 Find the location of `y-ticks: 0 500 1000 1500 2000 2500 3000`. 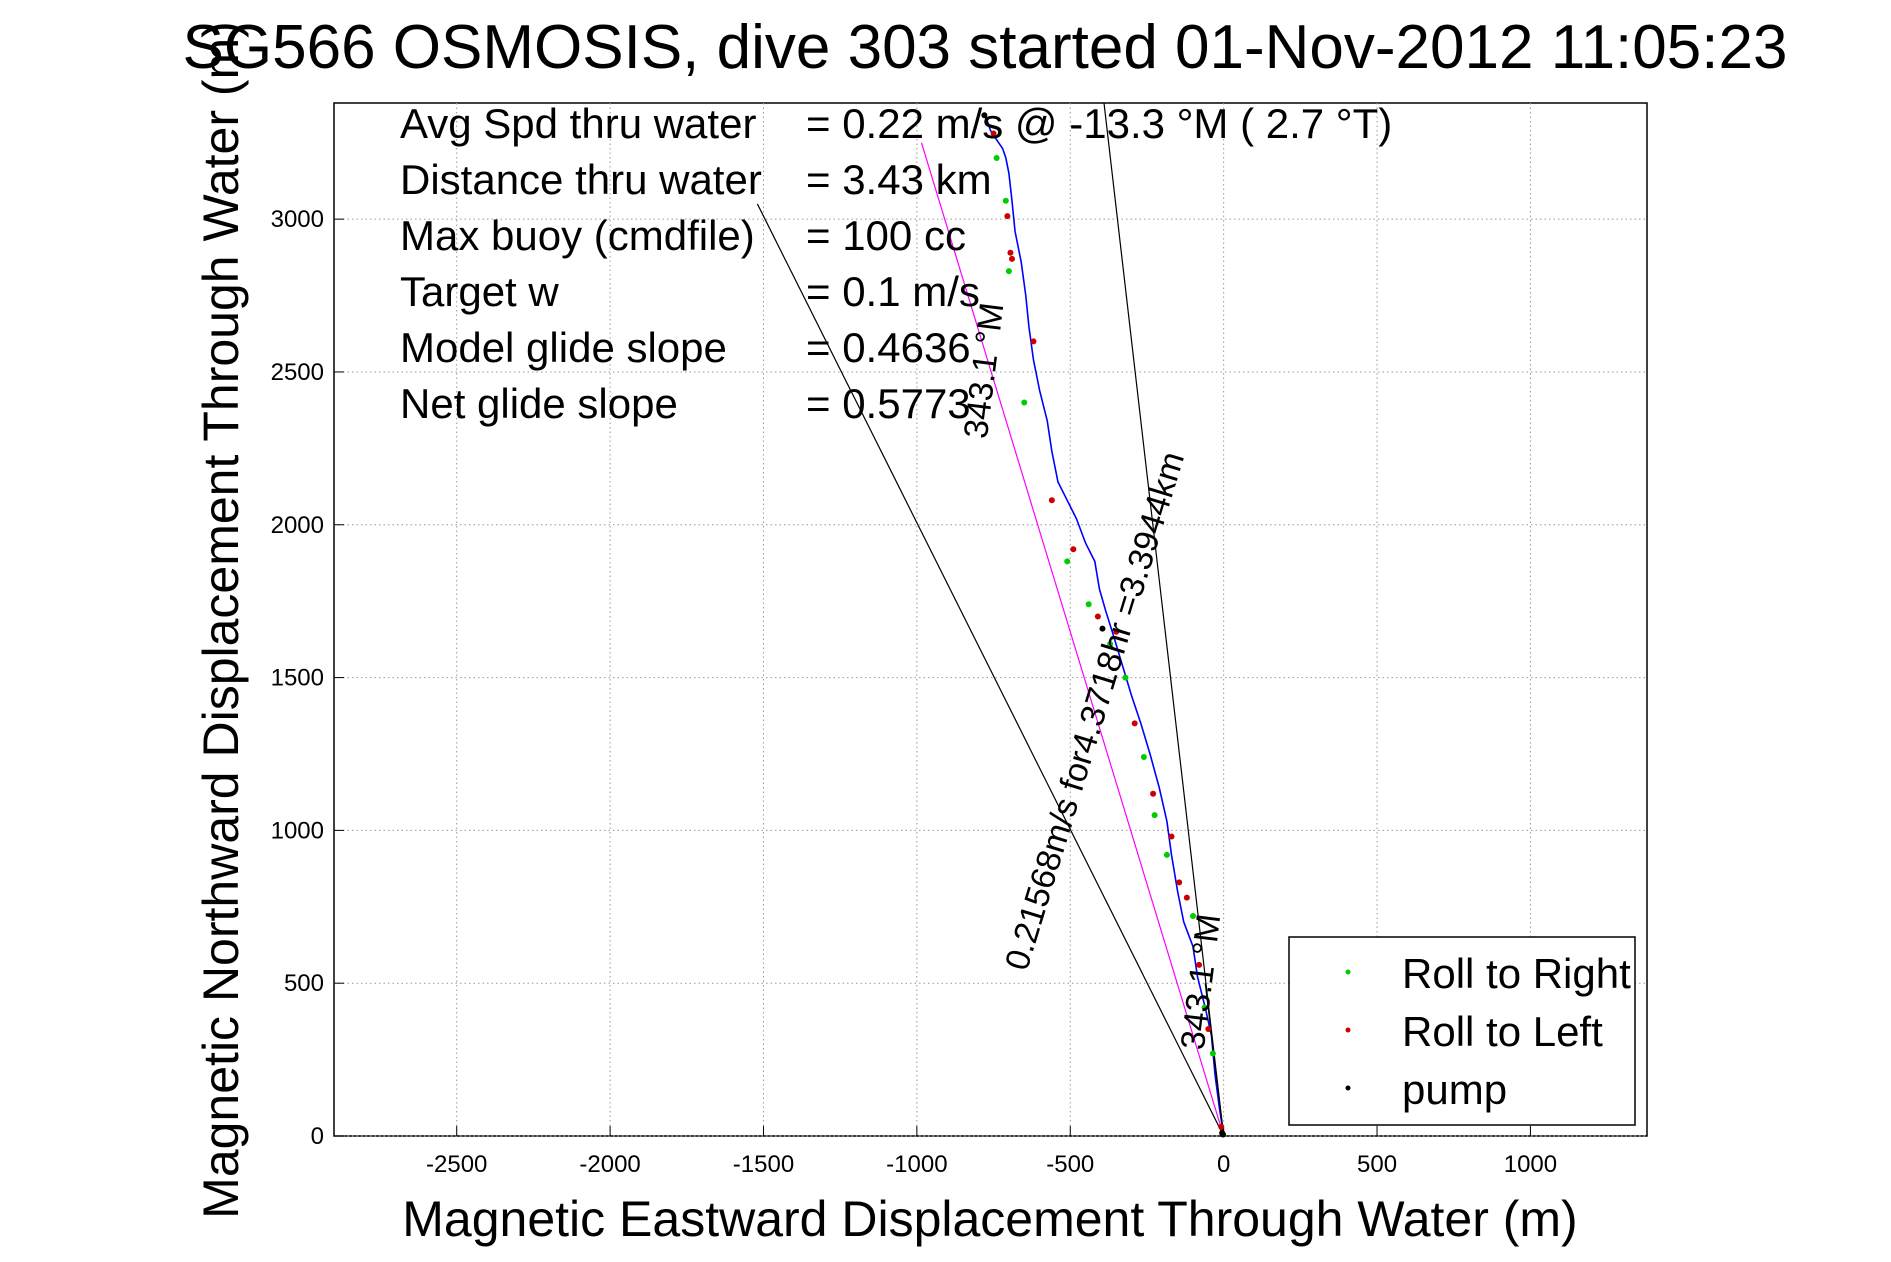

y-ticks: 0 500 1000 1500 2000 2500 3000 is located at coordinates (307, 678).